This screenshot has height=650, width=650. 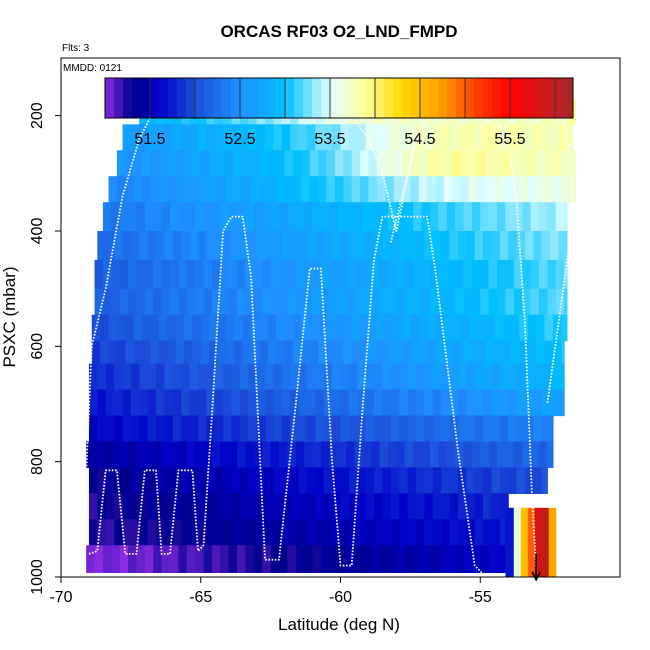 I want to click on surface-heatmap-cell, so click(x=517, y=542).